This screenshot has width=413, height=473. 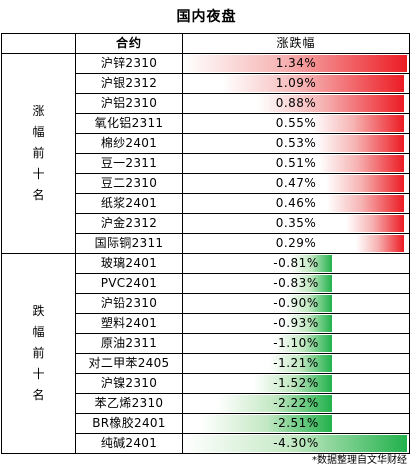 I want to click on change-value: 0.29%, so click(x=296, y=243).